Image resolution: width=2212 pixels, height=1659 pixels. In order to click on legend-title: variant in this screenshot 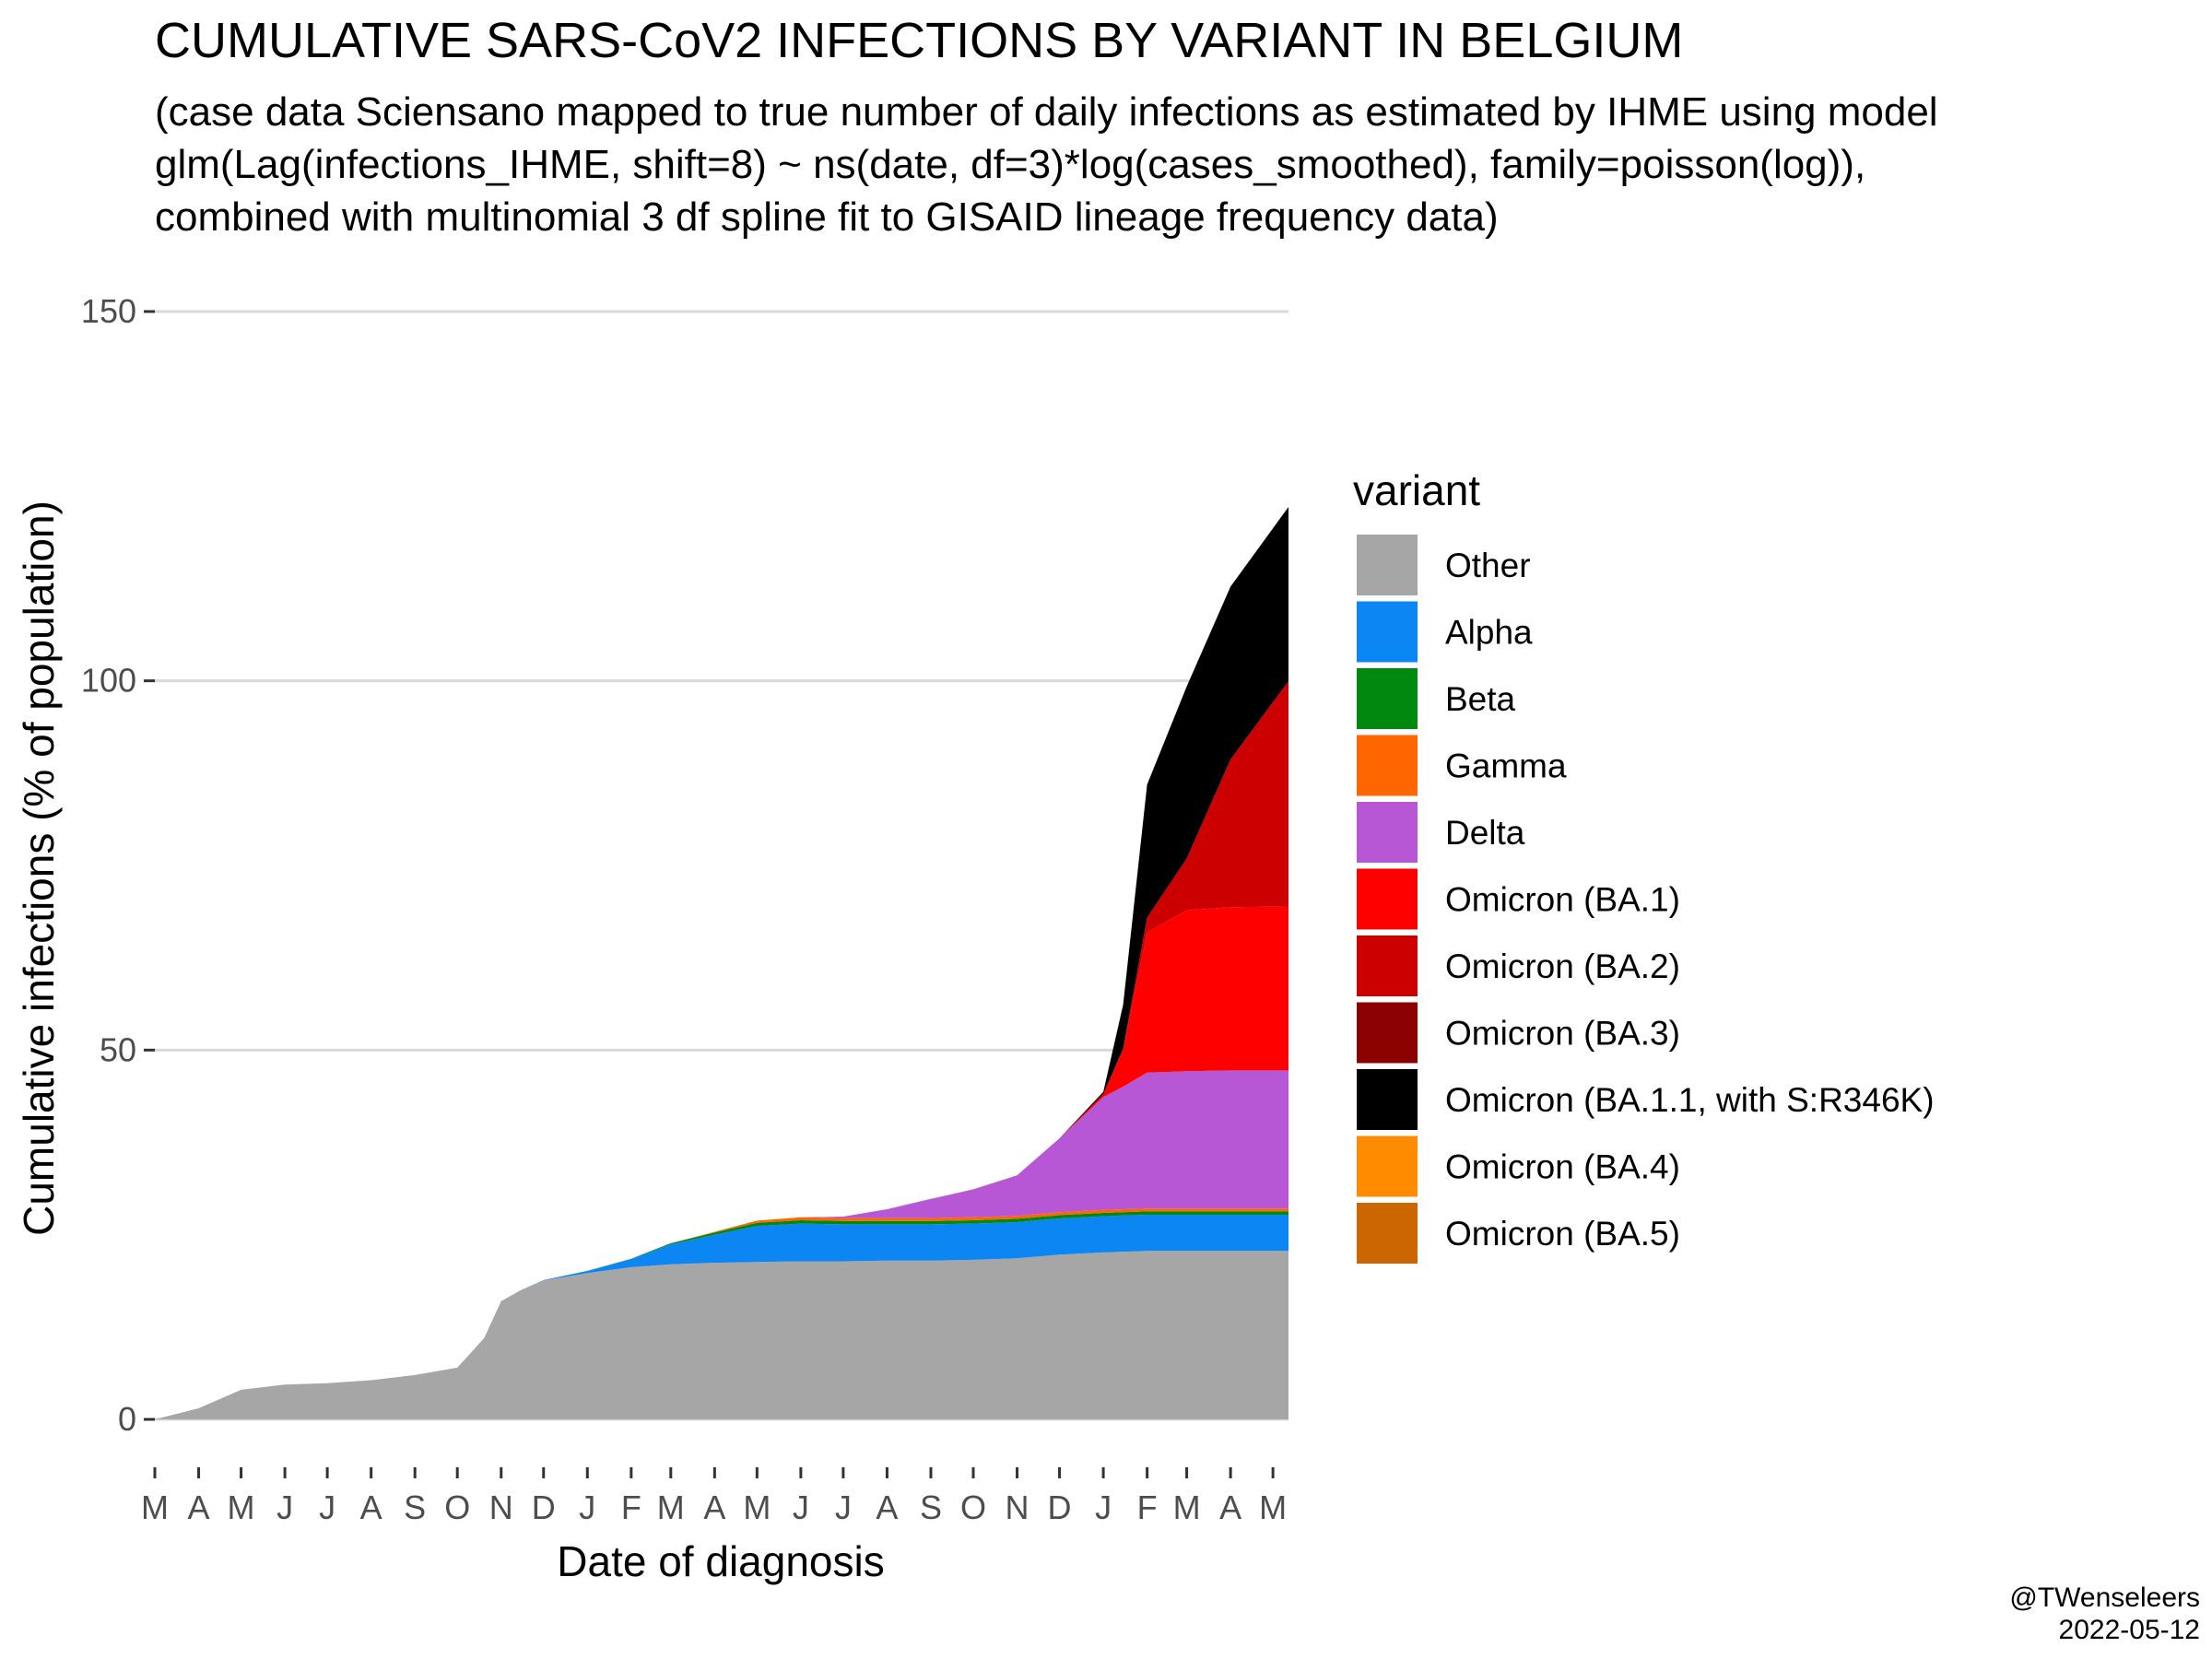, I will do `click(1416, 490)`.